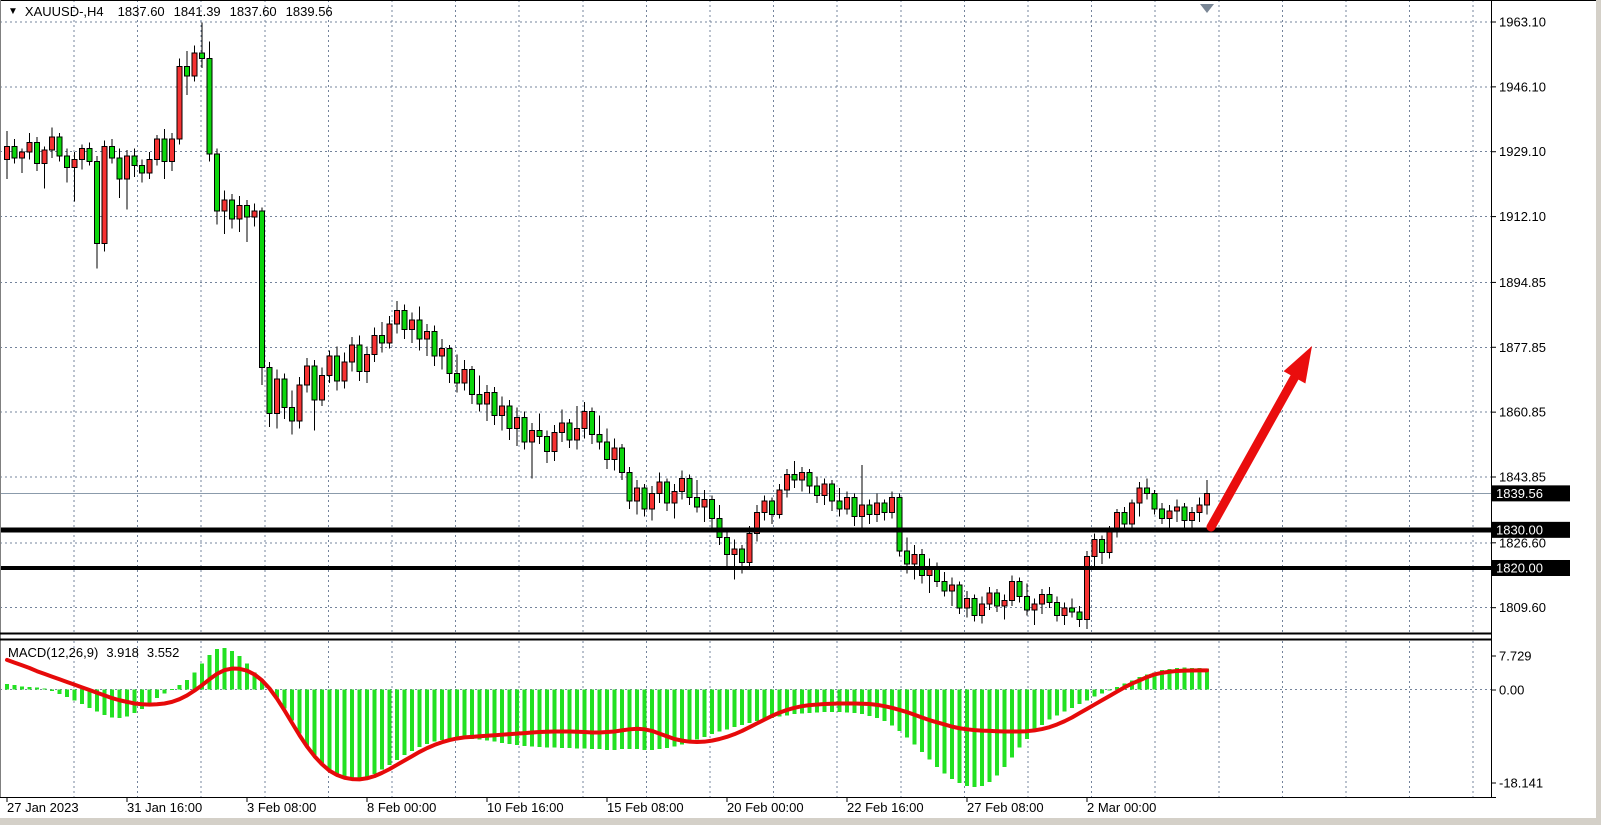  Describe the element at coordinates (1515, 656) in the screenshot. I see `macd-axis-label: 7.729` at that location.